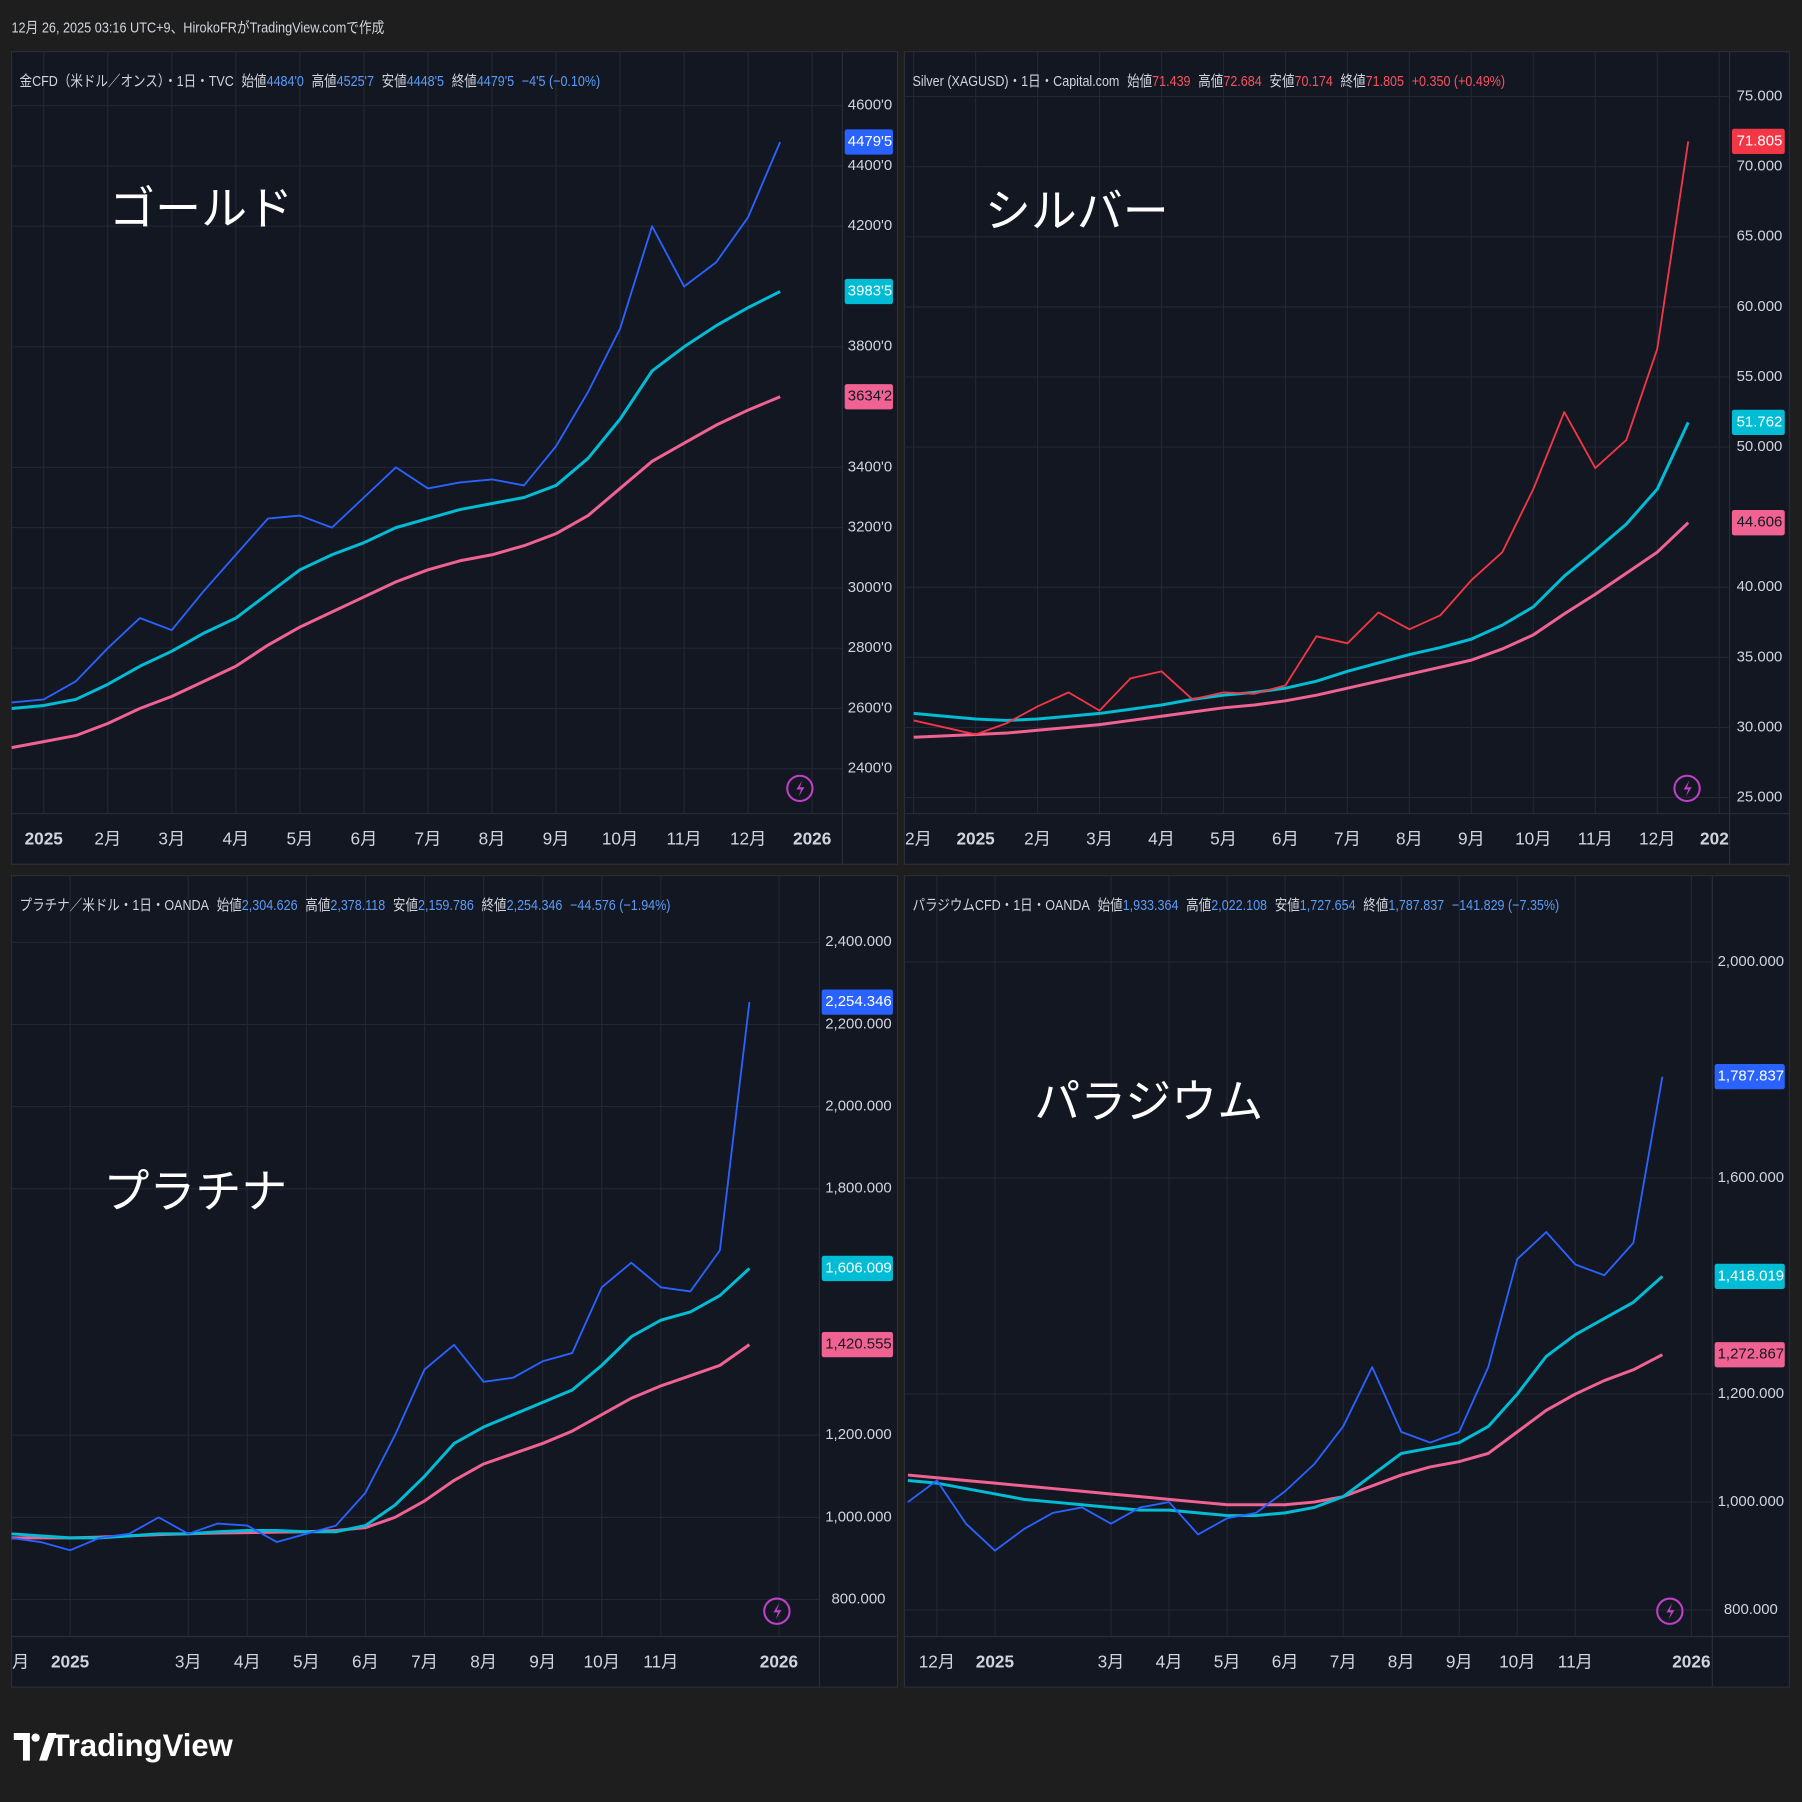  I want to click on price-tag-label: 71.805, so click(1760, 140).